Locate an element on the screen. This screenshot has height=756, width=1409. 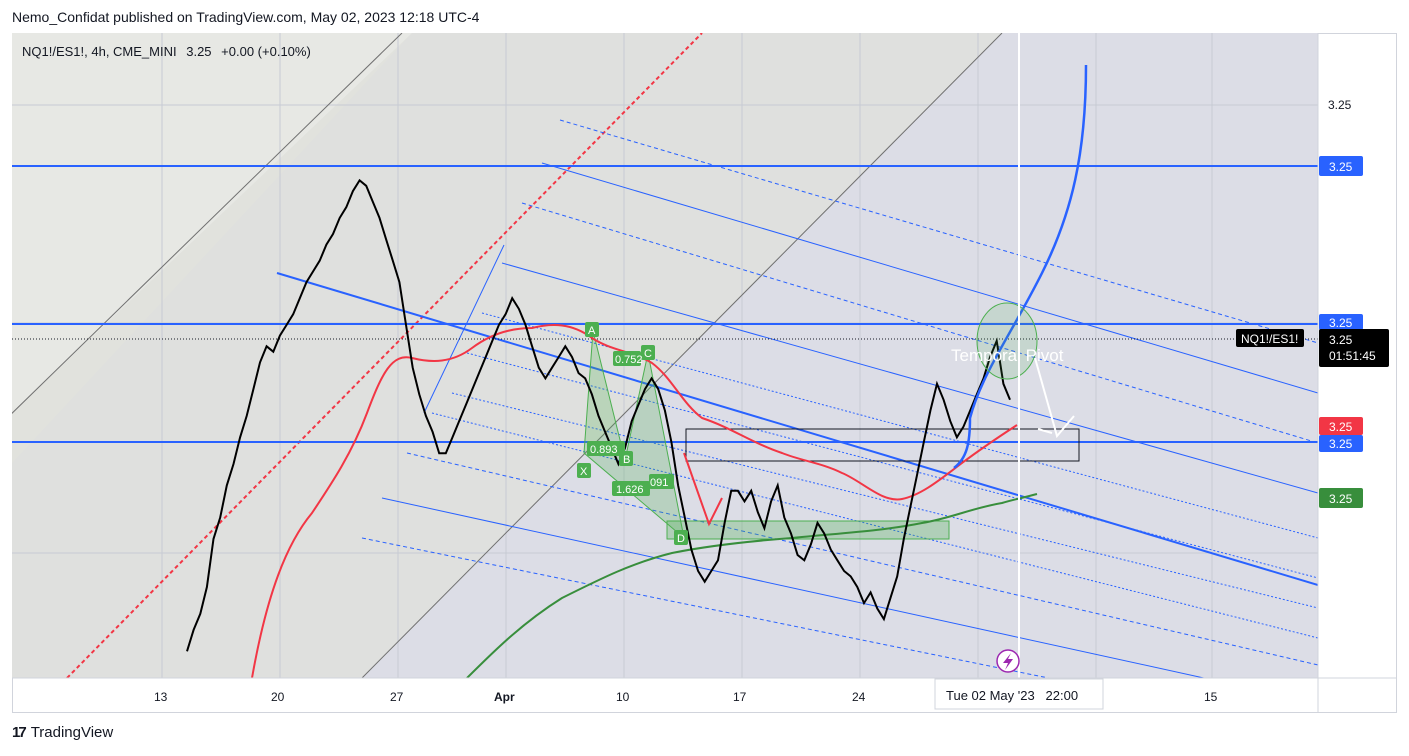
cursor-date-label: Tue 02 May '23 22:00 is located at coordinates (1012, 695).